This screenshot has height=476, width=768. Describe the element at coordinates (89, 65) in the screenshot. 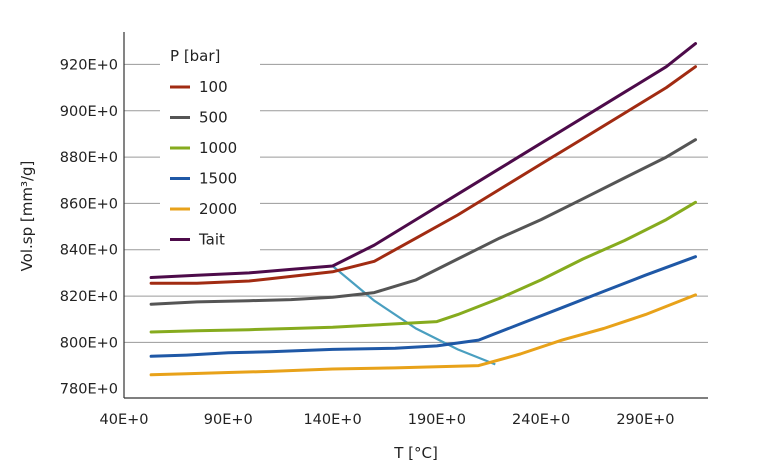

I see `y-tick-label: 920E+0` at that location.